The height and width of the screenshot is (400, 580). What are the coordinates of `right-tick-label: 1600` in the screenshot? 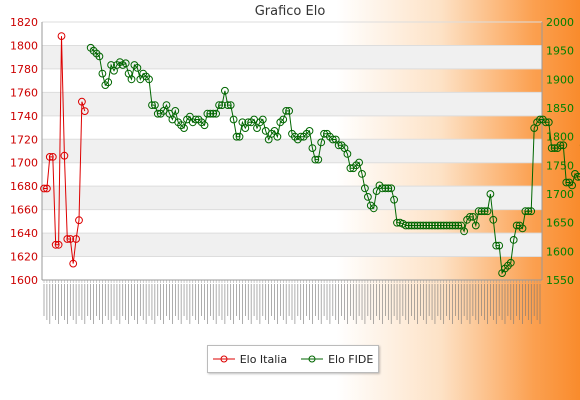 It's located at (560, 251).